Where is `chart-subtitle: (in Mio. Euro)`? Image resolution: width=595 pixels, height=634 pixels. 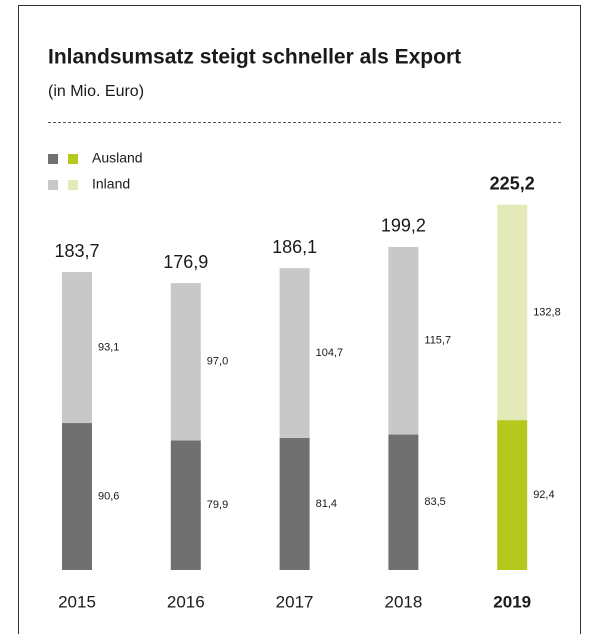
chart-subtitle: (in Mio. Euro) is located at coordinates (96, 91).